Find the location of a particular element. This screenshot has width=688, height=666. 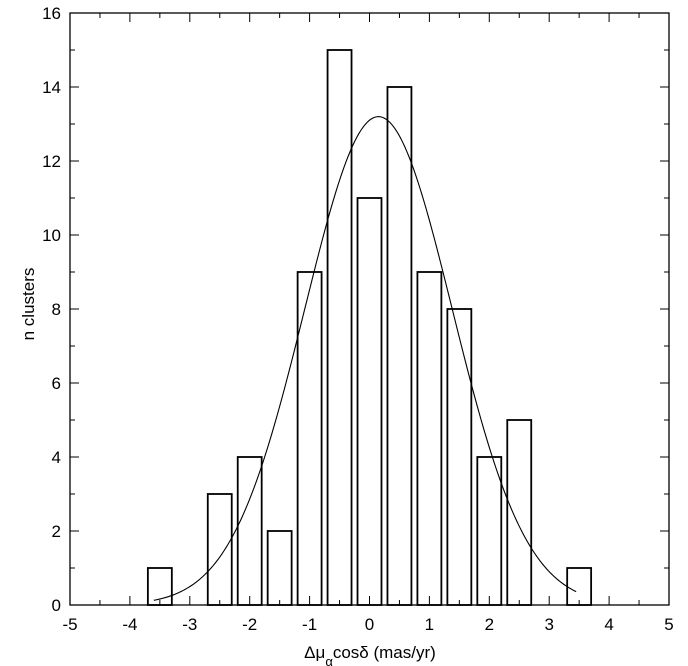

x-axis-label: Δμαcosδ (mas/yr) is located at coordinates (370, 654).